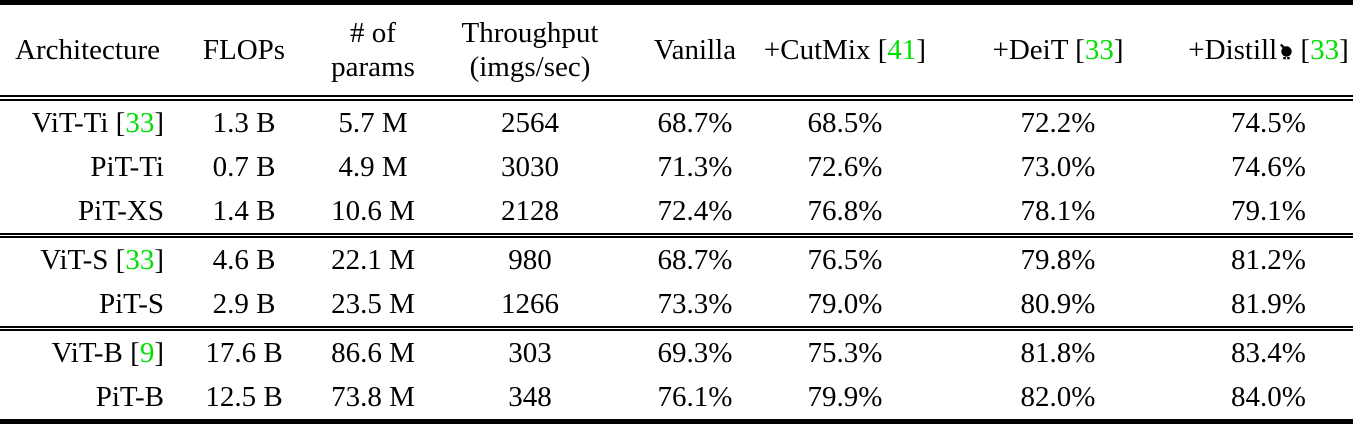 The width and height of the screenshot is (1353, 424). Describe the element at coordinates (695, 396) in the screenshot. I see `vanilla-acc-cell: 76.1%` at that location.